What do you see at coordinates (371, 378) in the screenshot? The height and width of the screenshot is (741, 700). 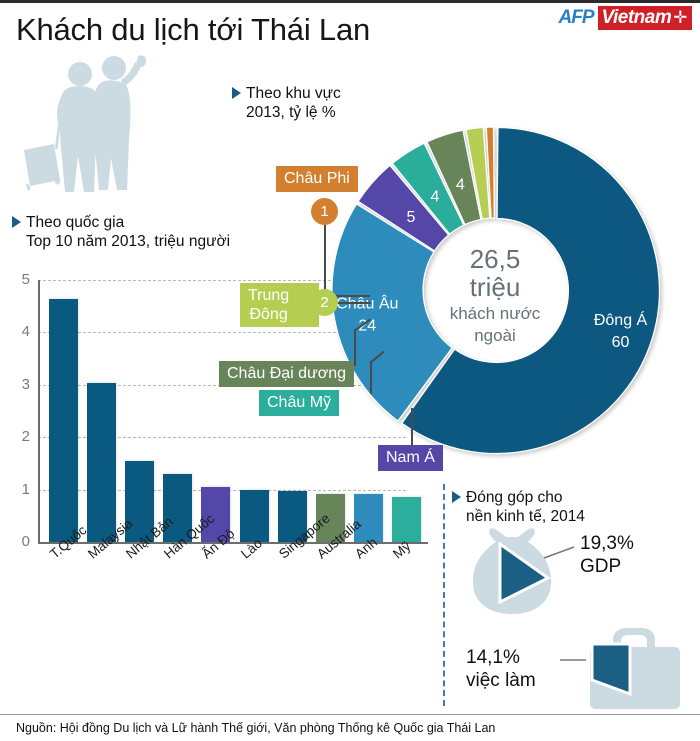 I see `leader-line-chau-my-v` at bounding box center [371, 378].